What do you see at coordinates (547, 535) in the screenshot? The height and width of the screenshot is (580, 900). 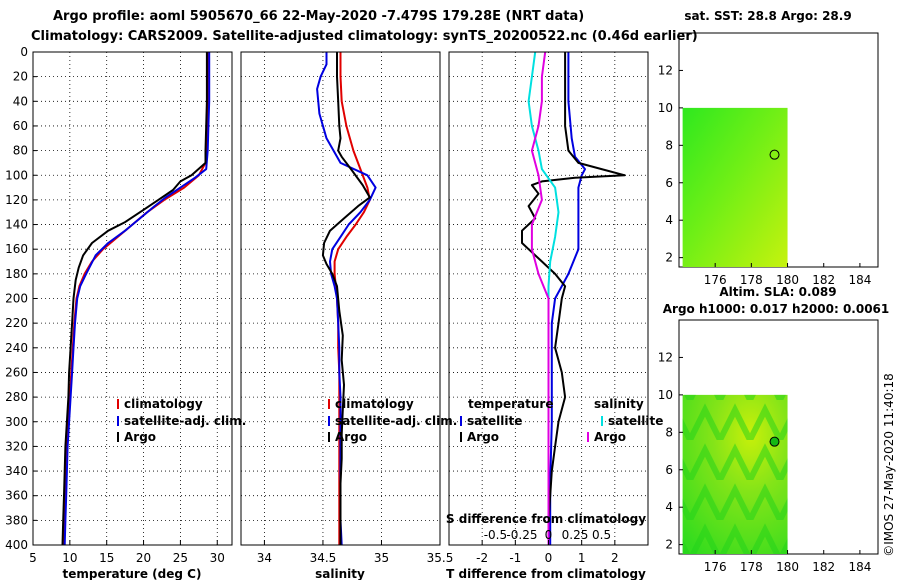 I see `difference-top-ticks: -0.5 -0.25 0 0.25 0.5` at bounding box center [547, 535].